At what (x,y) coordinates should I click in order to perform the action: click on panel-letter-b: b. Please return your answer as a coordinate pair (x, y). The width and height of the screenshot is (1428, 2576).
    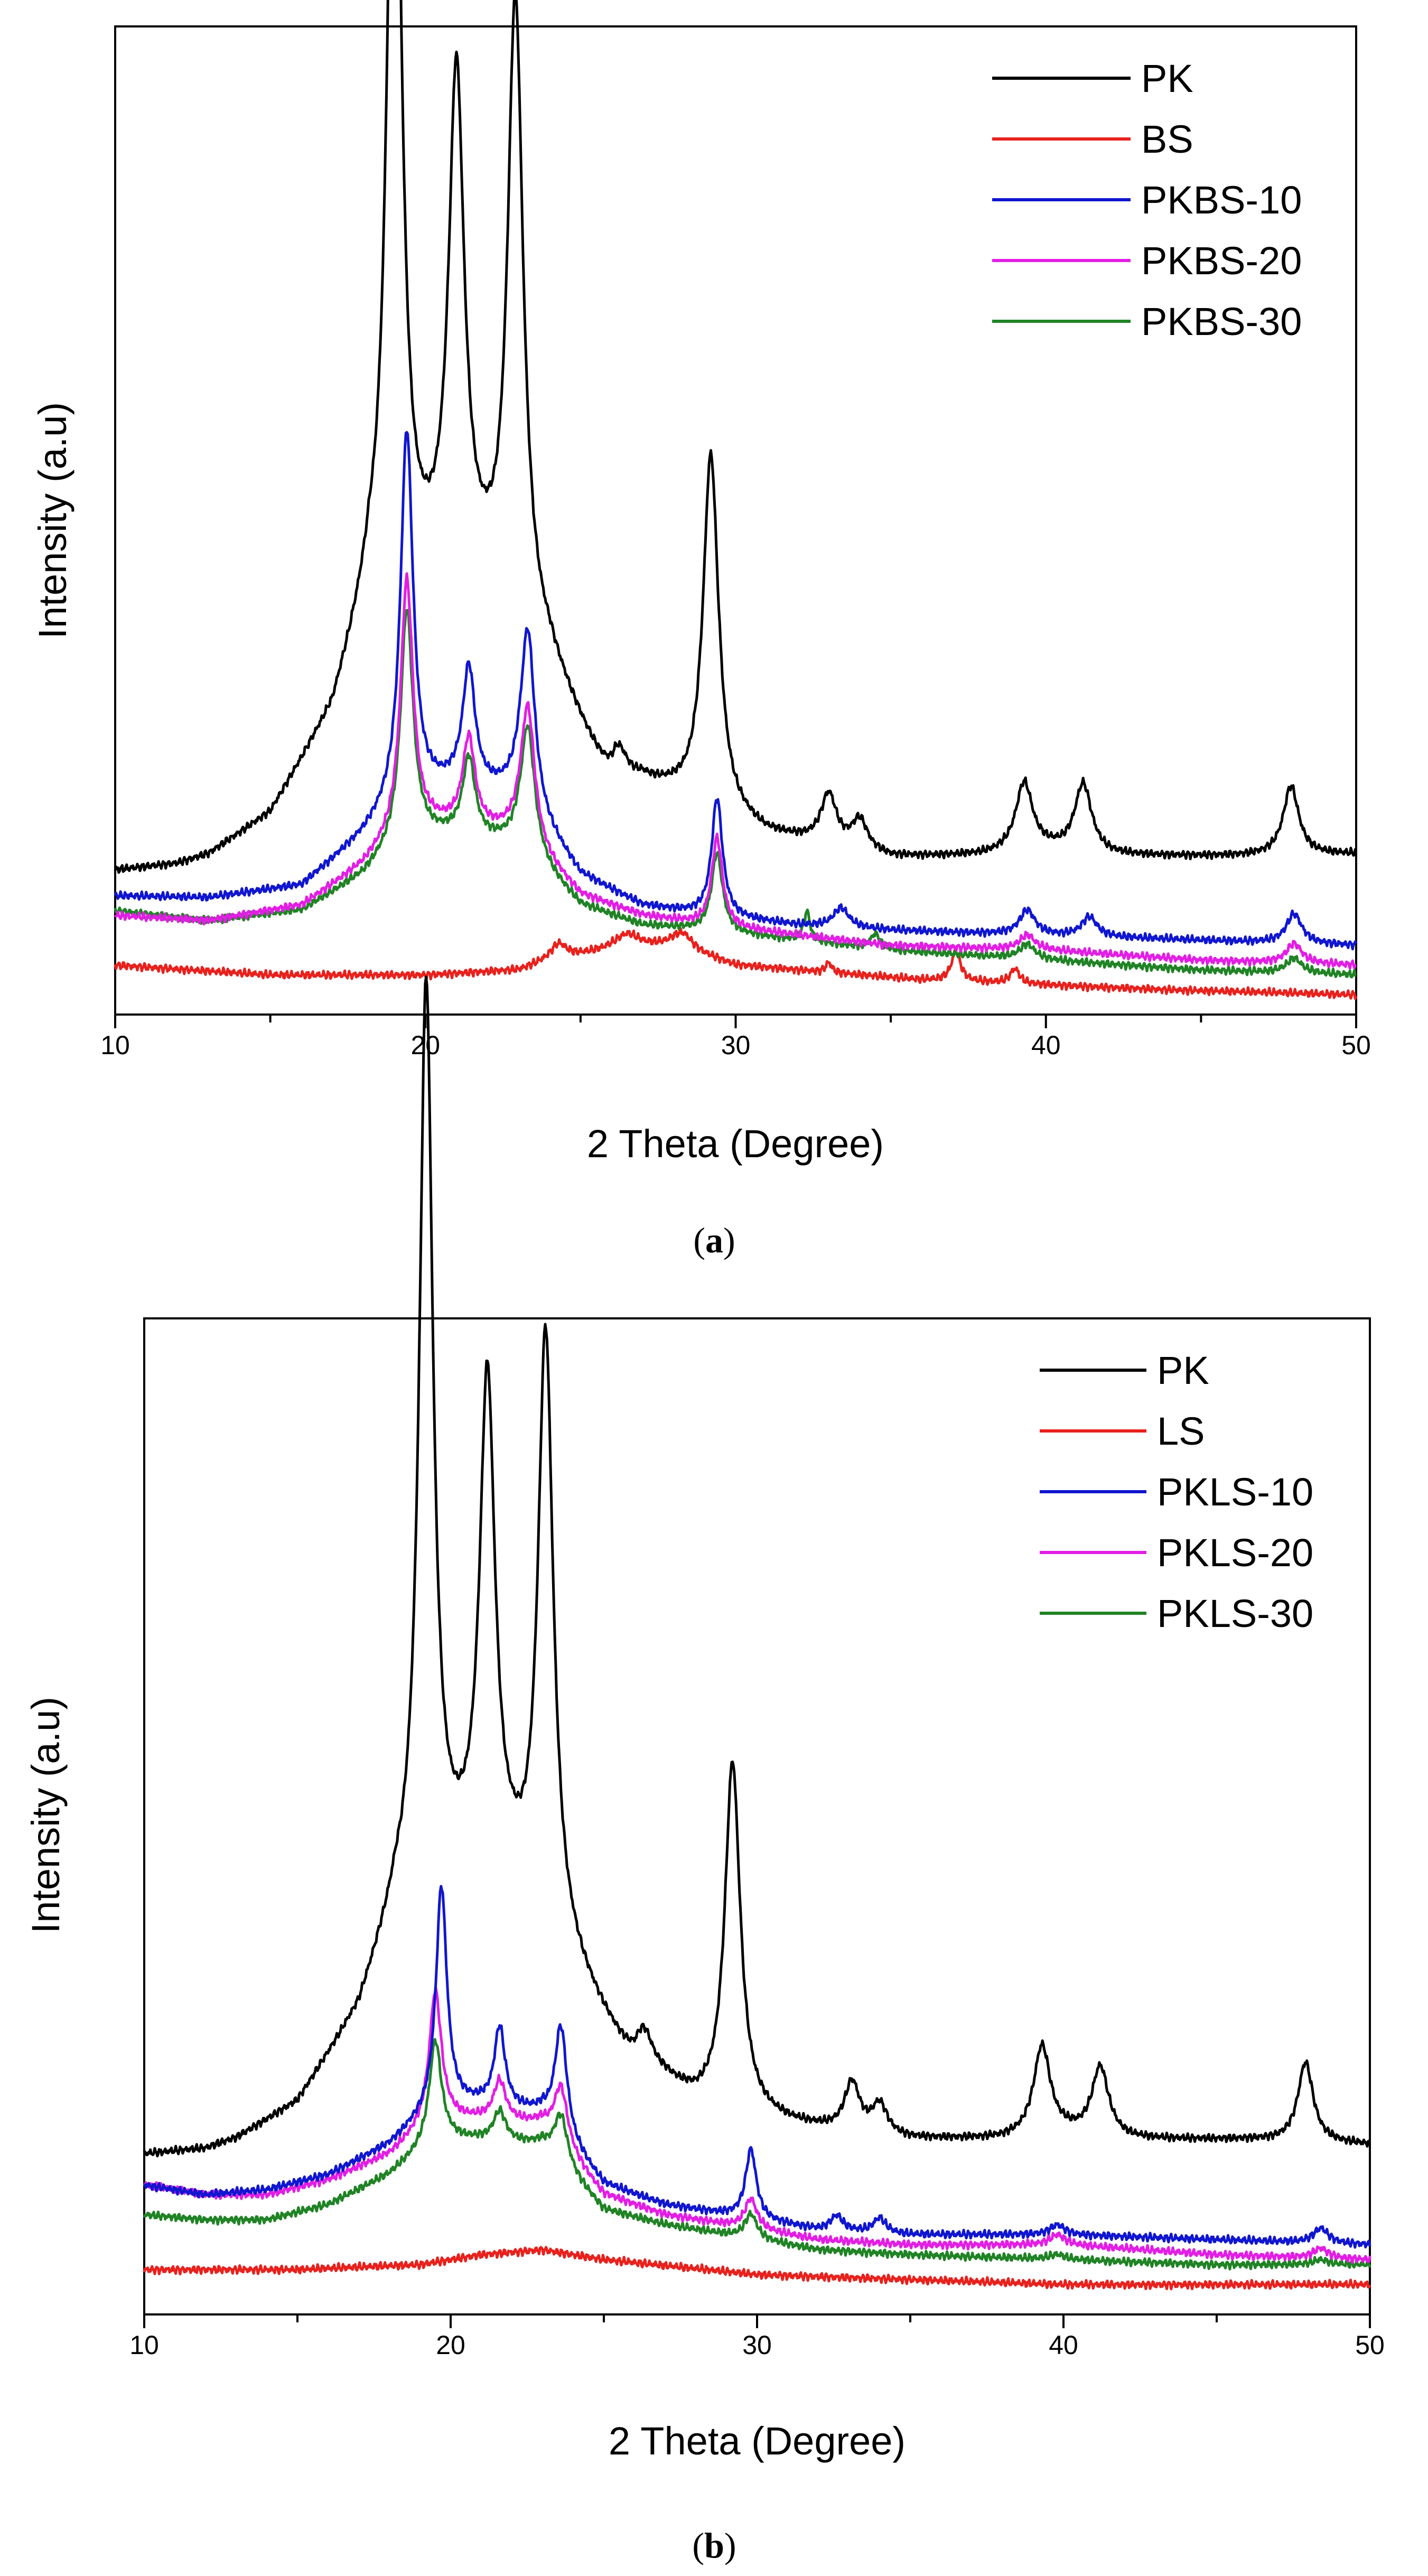
    Looking at the image, I should click on (714, 2545).